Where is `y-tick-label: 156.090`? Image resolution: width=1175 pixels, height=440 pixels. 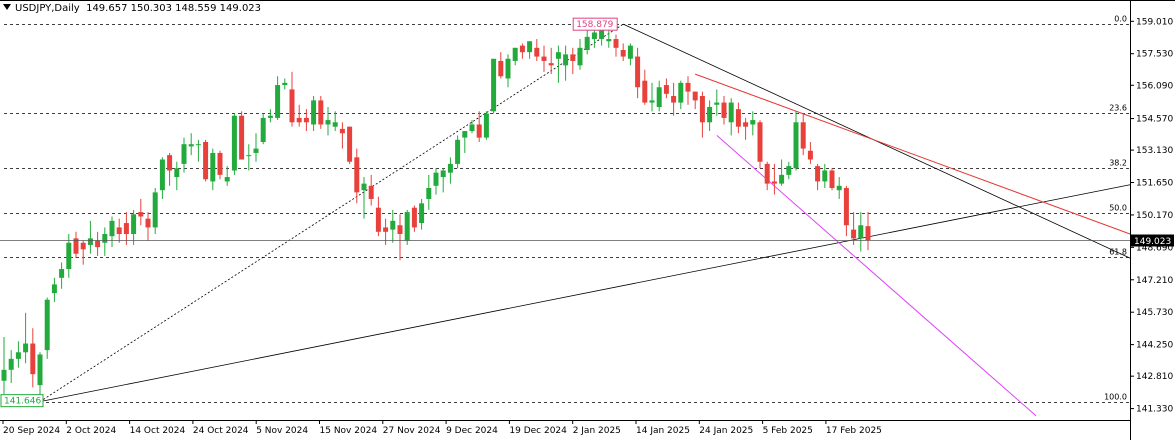
y-tick-label: 156.090 is located at coordinates (1154, 86).